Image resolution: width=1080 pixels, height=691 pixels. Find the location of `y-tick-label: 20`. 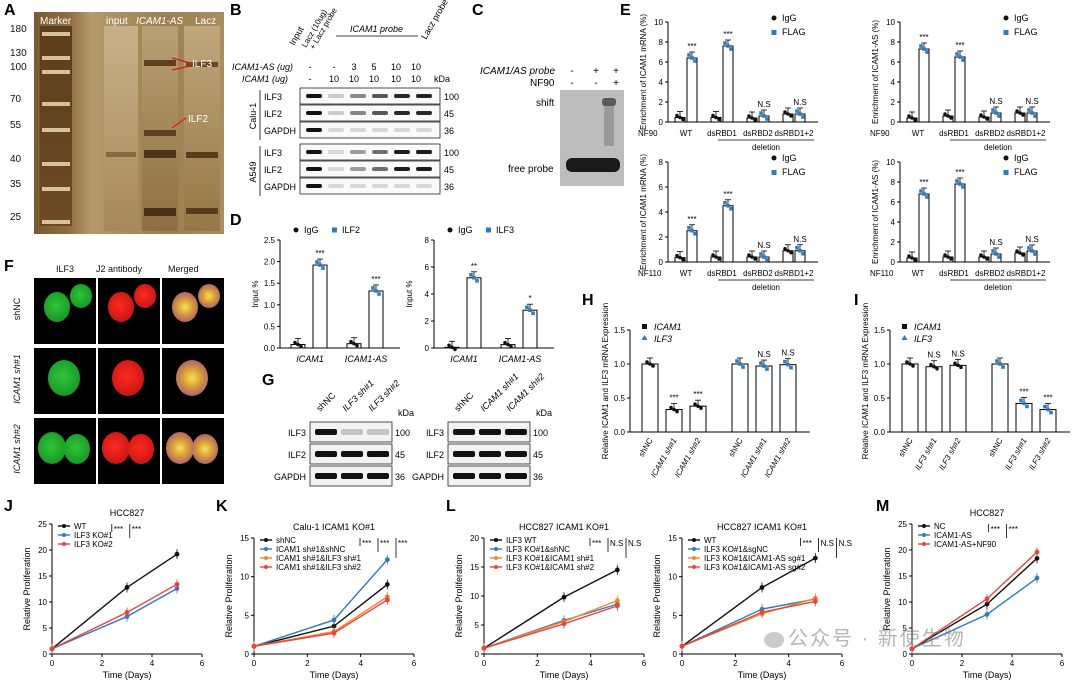

y-tick-label: 20 is located at coordinates (474, 538).